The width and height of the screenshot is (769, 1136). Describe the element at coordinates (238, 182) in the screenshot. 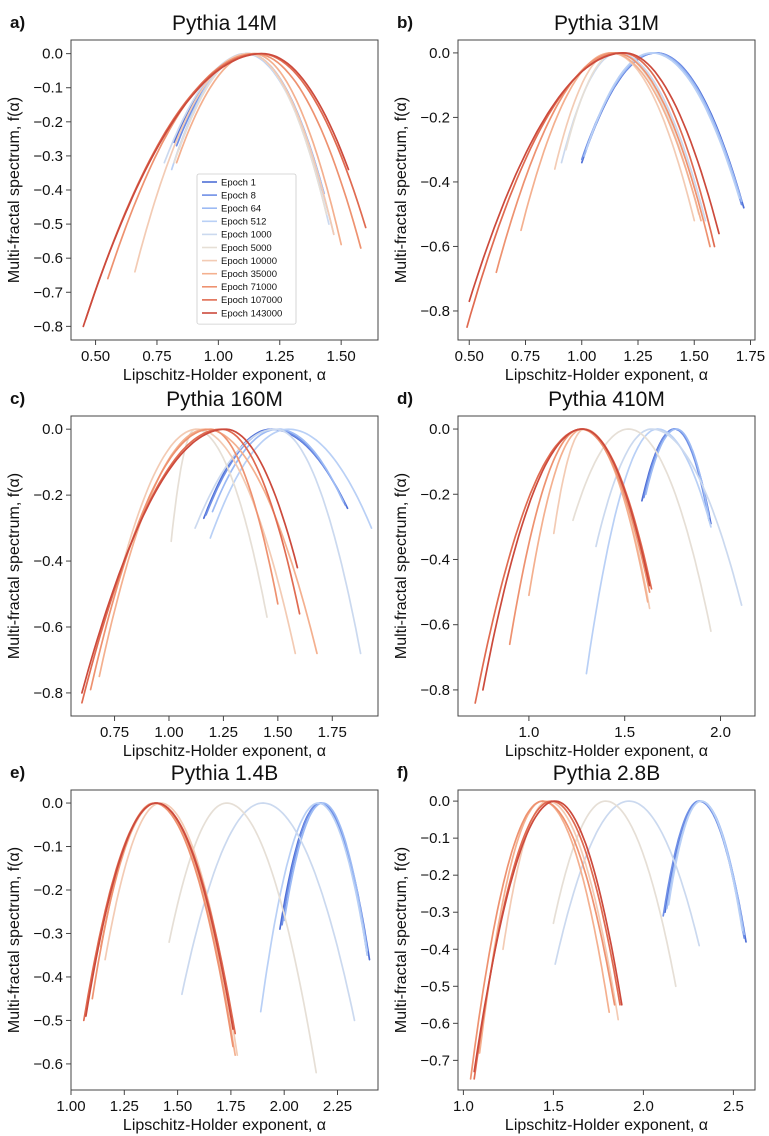

I see `legend-entry-label: Epoch 1` at that location.